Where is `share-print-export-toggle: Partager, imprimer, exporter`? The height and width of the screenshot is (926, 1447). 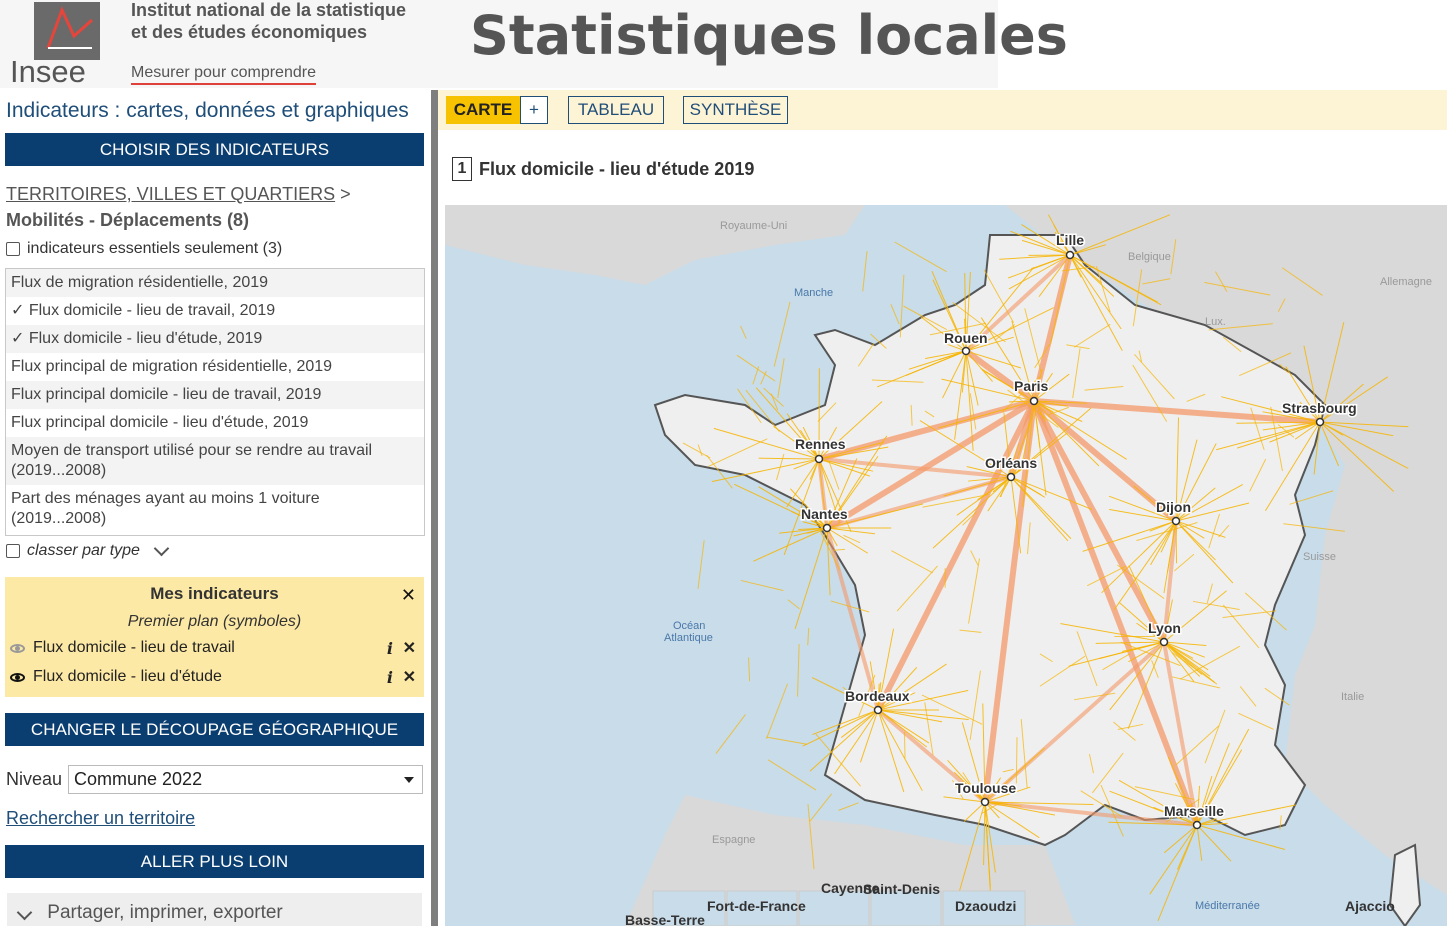
share-print-export-toggle: Partager, imprimer, exporter is located at coordinates (214, 909).